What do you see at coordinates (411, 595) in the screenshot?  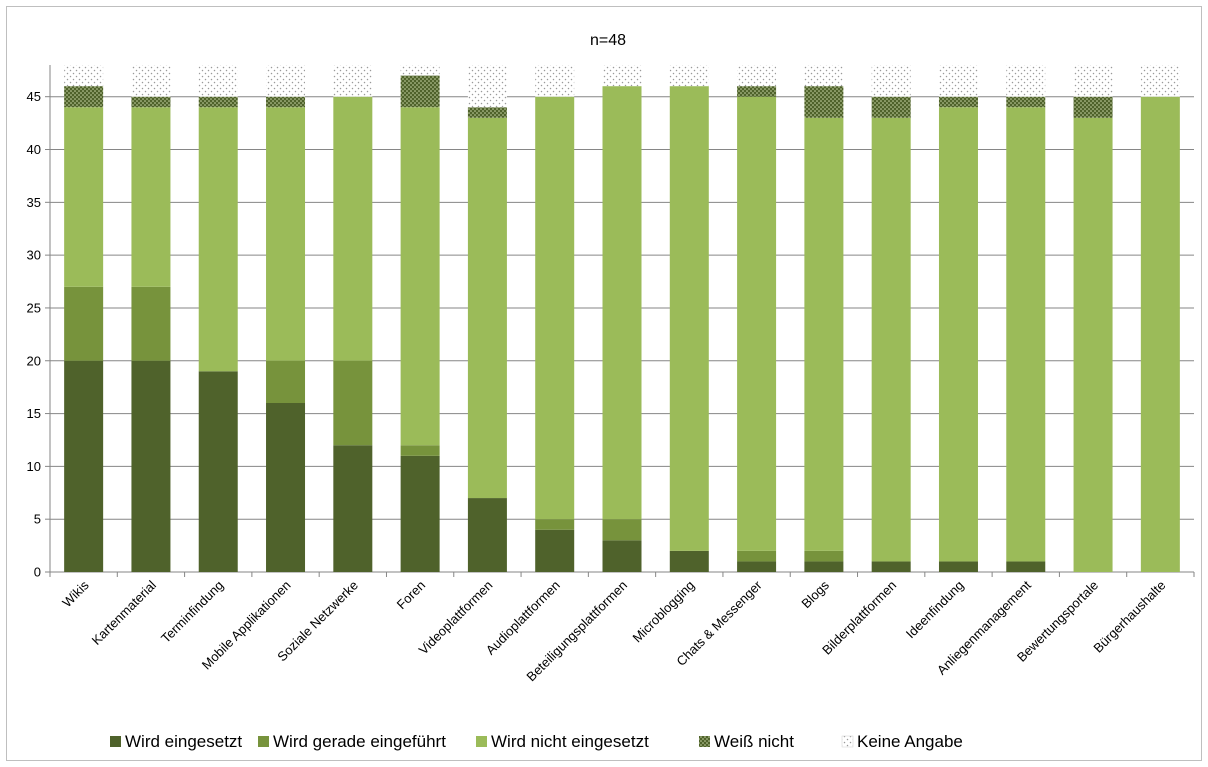 I see `x-category-label: Foren` at bounding box center [411, 595].